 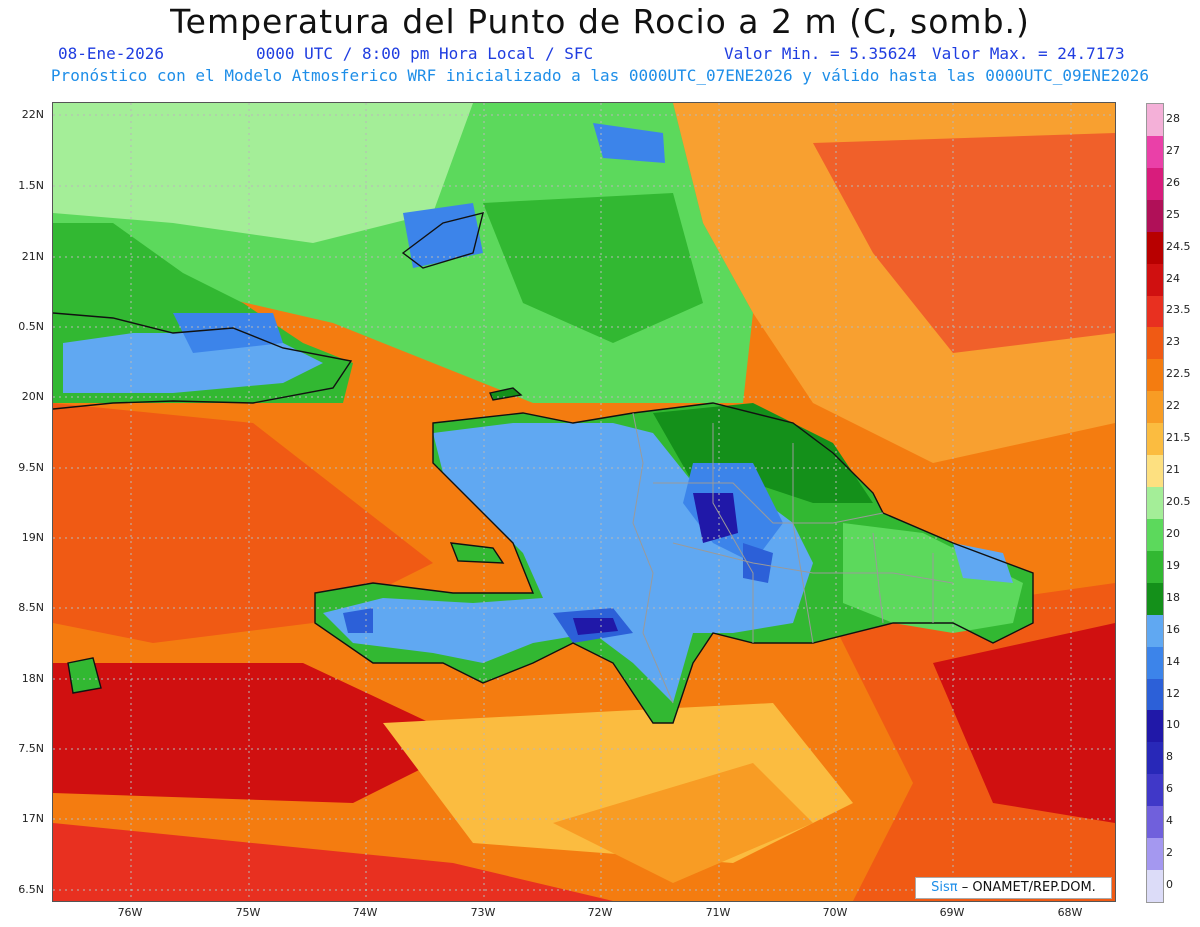 I want to click on lat-label: 22N, so click(x=32, y=114).